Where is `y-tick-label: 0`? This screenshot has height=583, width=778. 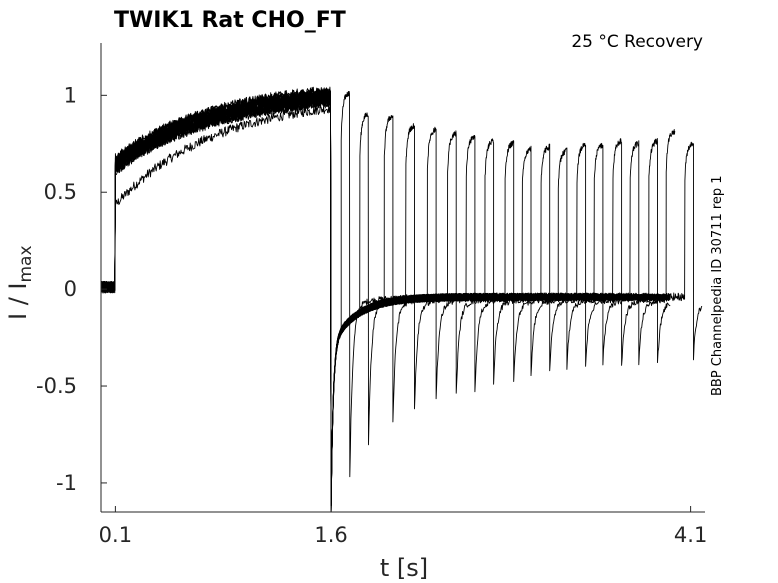
y-tick-label: 0 is located at coordinates (70, 289).